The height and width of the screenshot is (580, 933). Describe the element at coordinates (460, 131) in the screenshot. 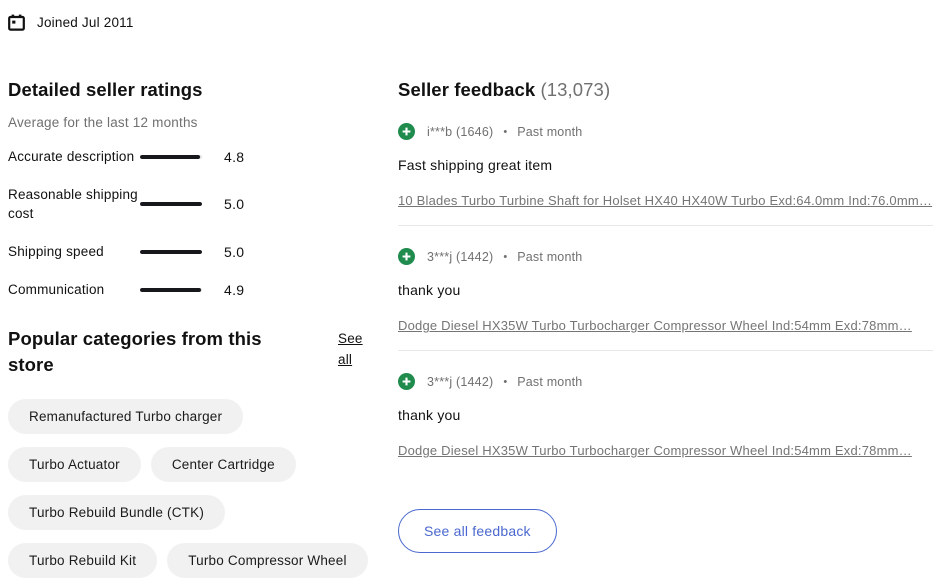

I see `feedback-username: i***b (1646)` at that location.